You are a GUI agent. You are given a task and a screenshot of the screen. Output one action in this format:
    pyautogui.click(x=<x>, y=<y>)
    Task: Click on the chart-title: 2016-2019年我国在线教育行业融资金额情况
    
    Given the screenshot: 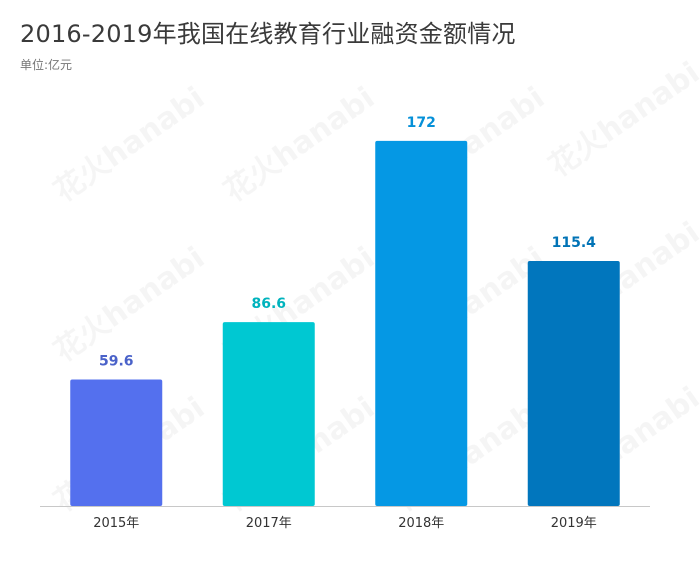 What is the action you would take?
    pyautogui.click(x=268, y=34)
    